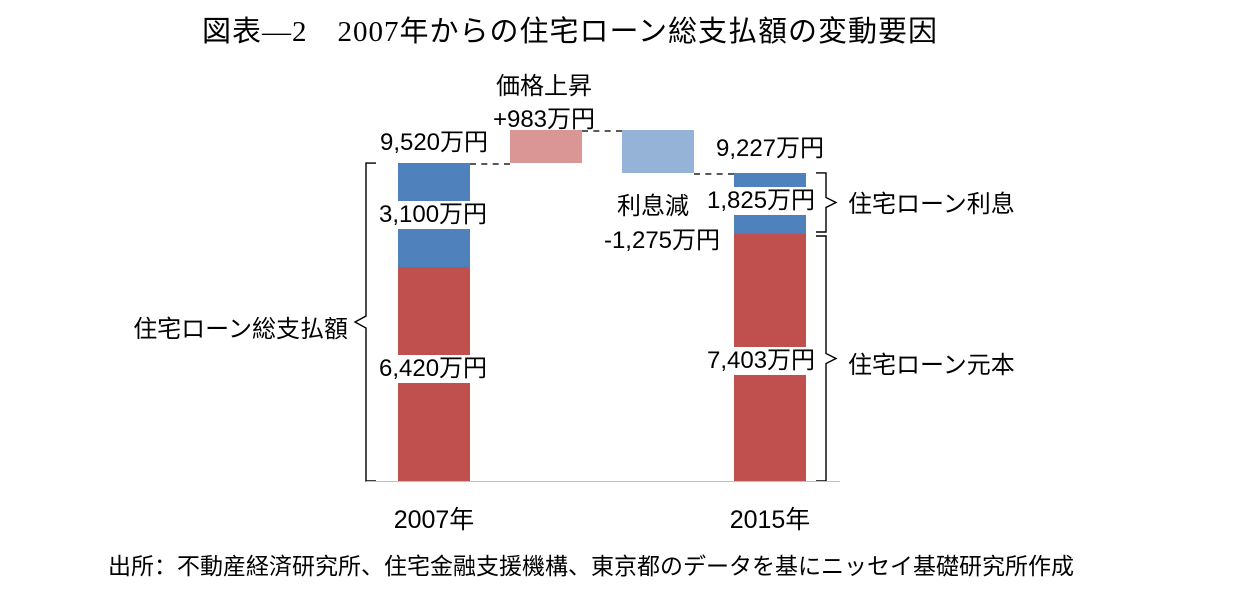  Describe the element at coordinates (827, 202) in the screenshot. I see `right-brace-interest` at that location.